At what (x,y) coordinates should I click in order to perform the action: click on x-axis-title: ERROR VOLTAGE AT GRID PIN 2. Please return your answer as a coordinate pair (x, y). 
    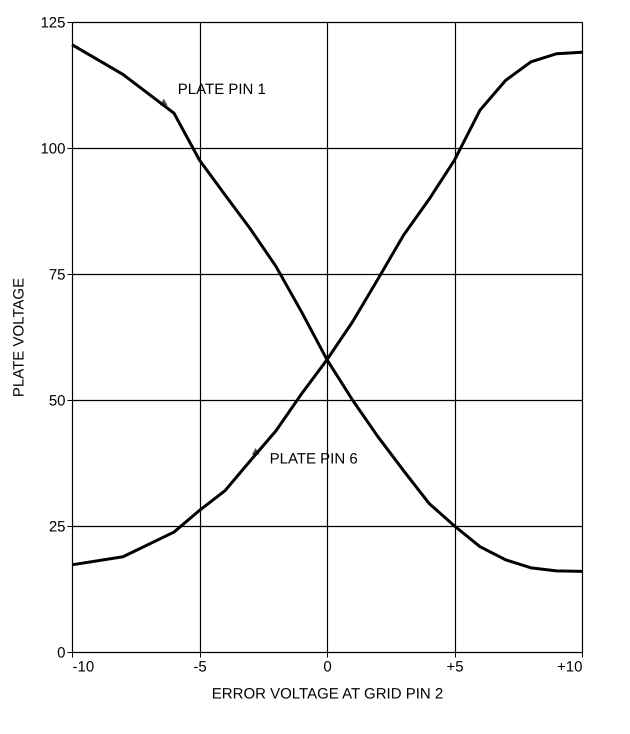
    Looking at the image, I should click on (328, 694).